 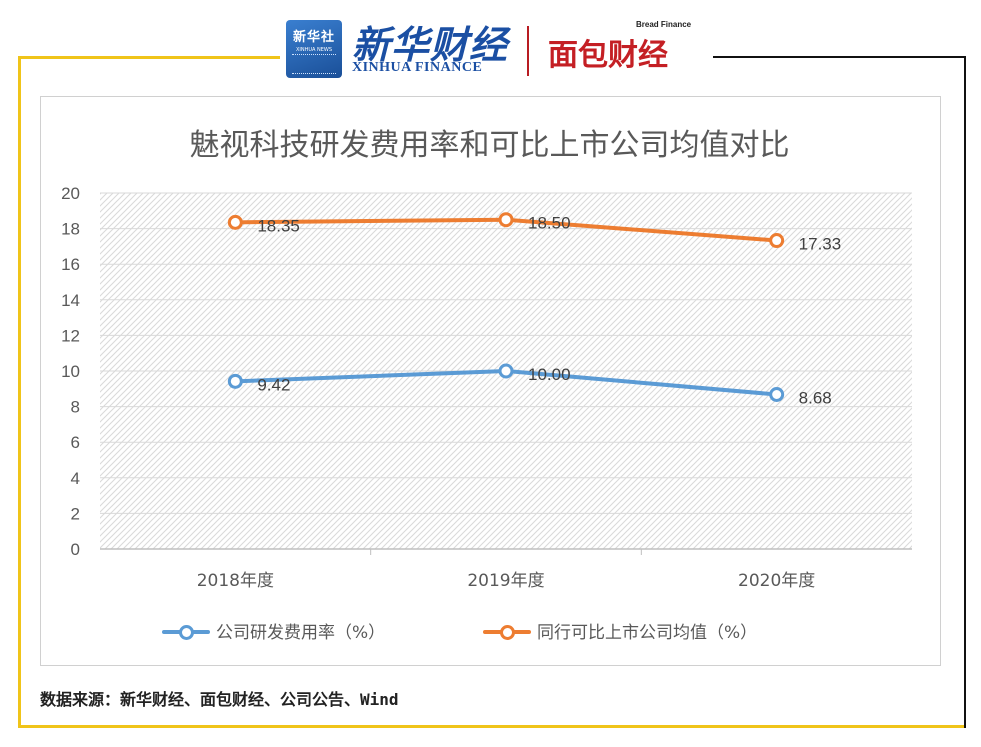 I want to click on frame-line-top-left, so click(x=149, y=57).